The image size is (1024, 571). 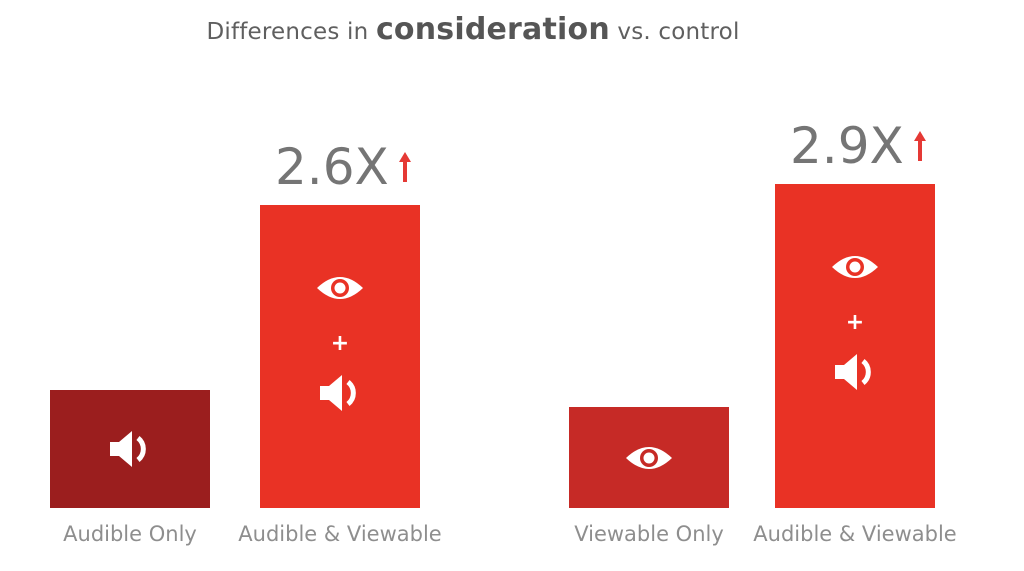 I want to click on bar-viewable-only, so click(x=649, y=457).